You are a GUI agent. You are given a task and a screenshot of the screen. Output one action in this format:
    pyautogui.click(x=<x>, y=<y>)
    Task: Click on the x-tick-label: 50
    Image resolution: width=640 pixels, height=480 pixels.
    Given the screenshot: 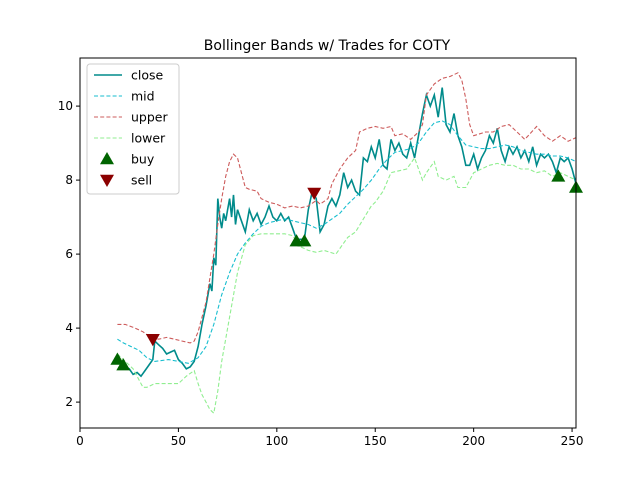 What is the action you would take?
    pyautogui.click(x=178, y=441)
    